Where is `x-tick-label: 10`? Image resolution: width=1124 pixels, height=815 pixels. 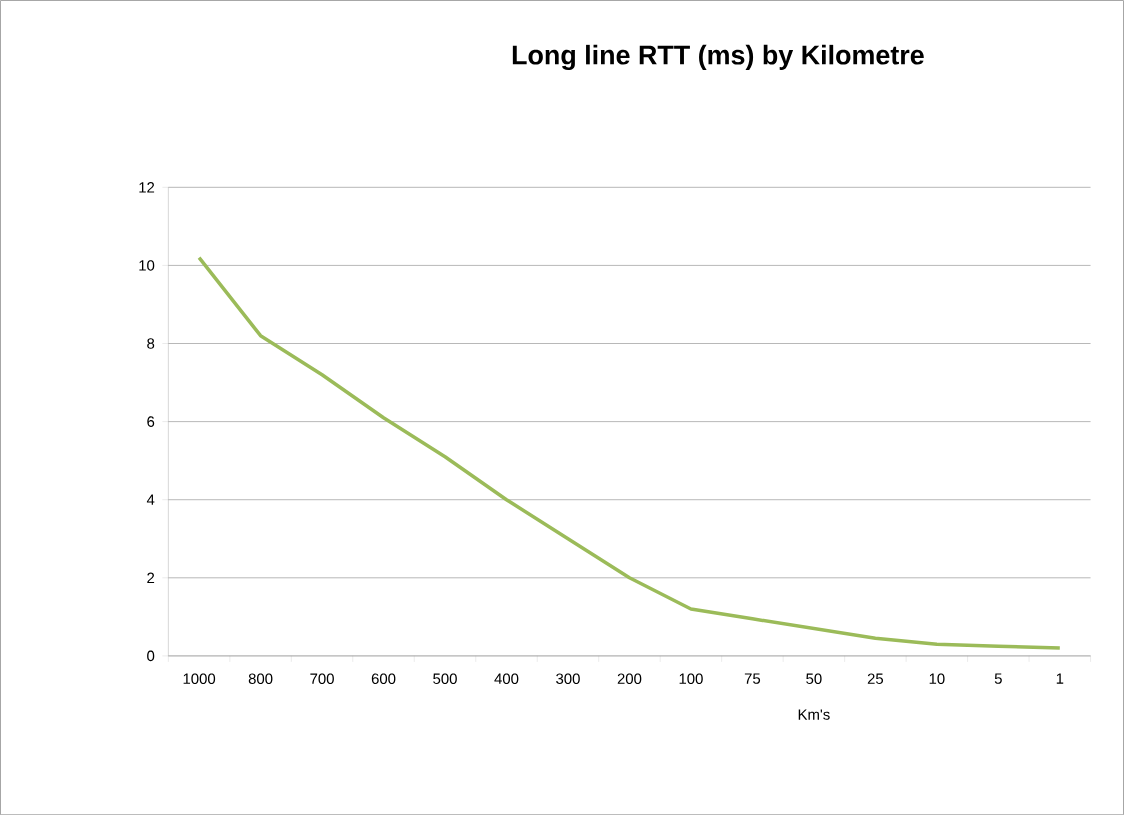
x-tick-label: 10 is located at coordinates (937, 678).